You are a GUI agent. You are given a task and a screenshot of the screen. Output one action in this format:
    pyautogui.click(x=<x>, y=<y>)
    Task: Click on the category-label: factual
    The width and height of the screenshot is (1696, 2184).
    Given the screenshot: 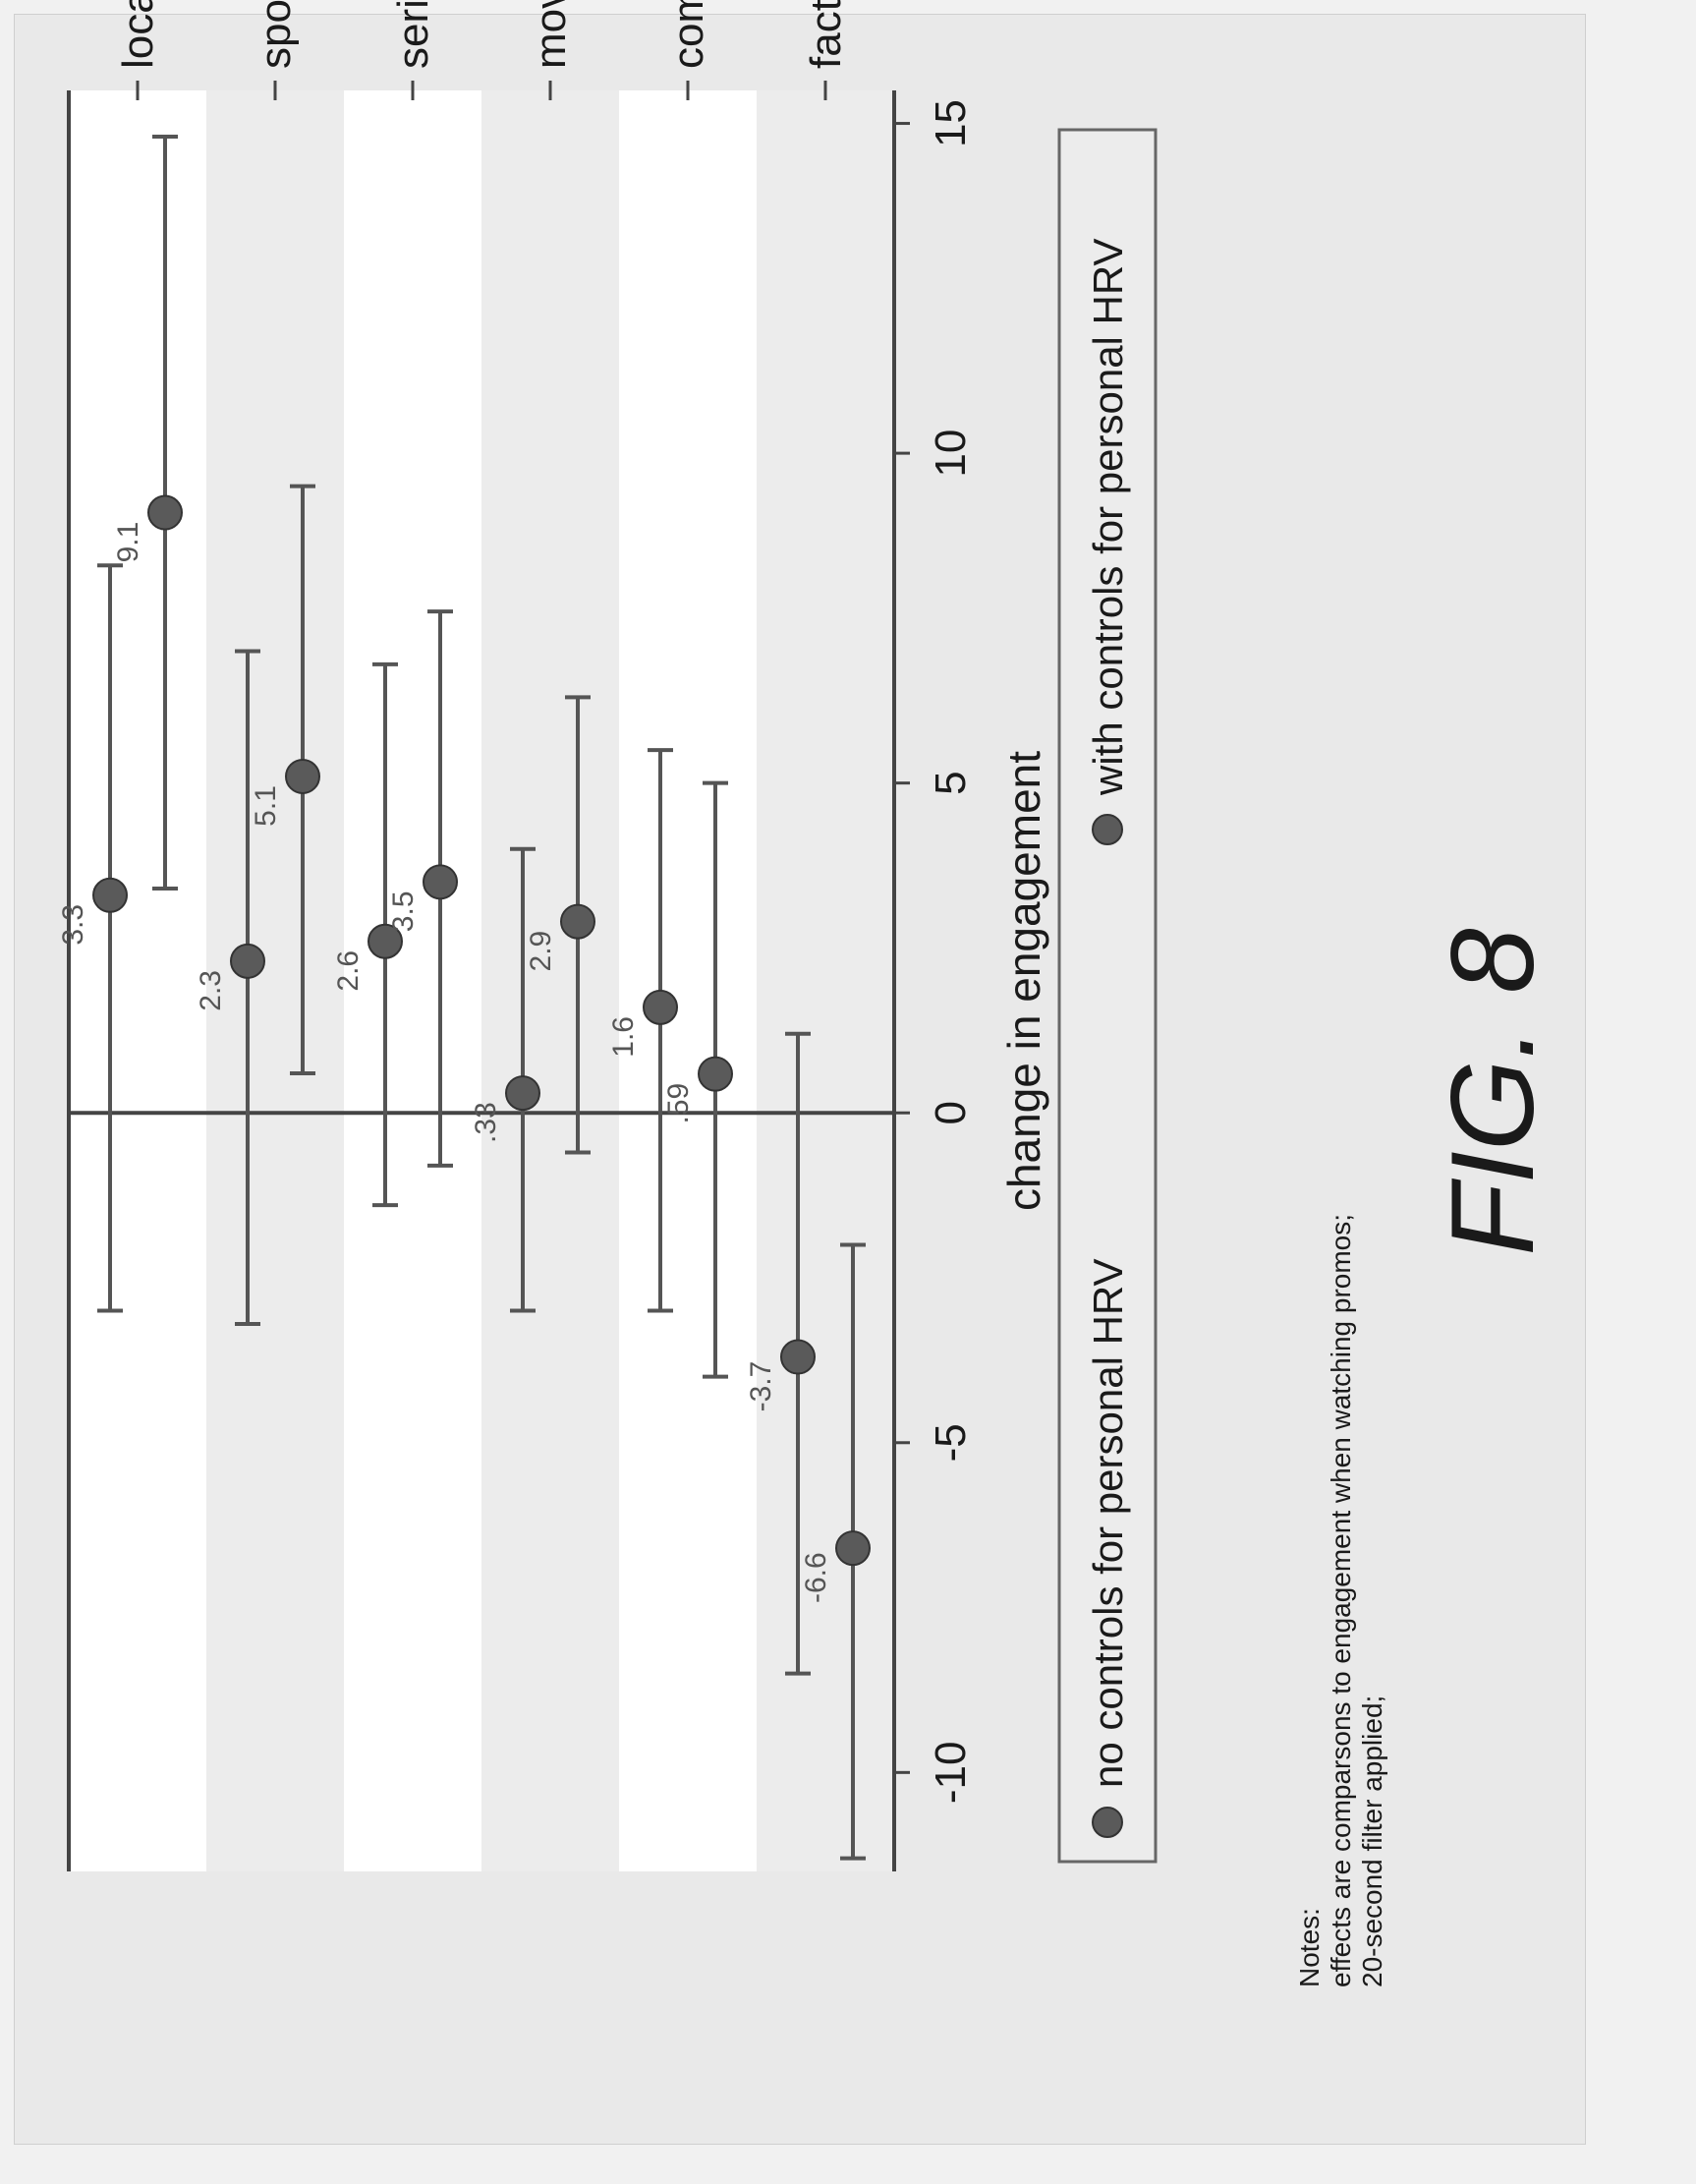 What is the action you would take?
    pyautogui.click(x=826, y=34)
    